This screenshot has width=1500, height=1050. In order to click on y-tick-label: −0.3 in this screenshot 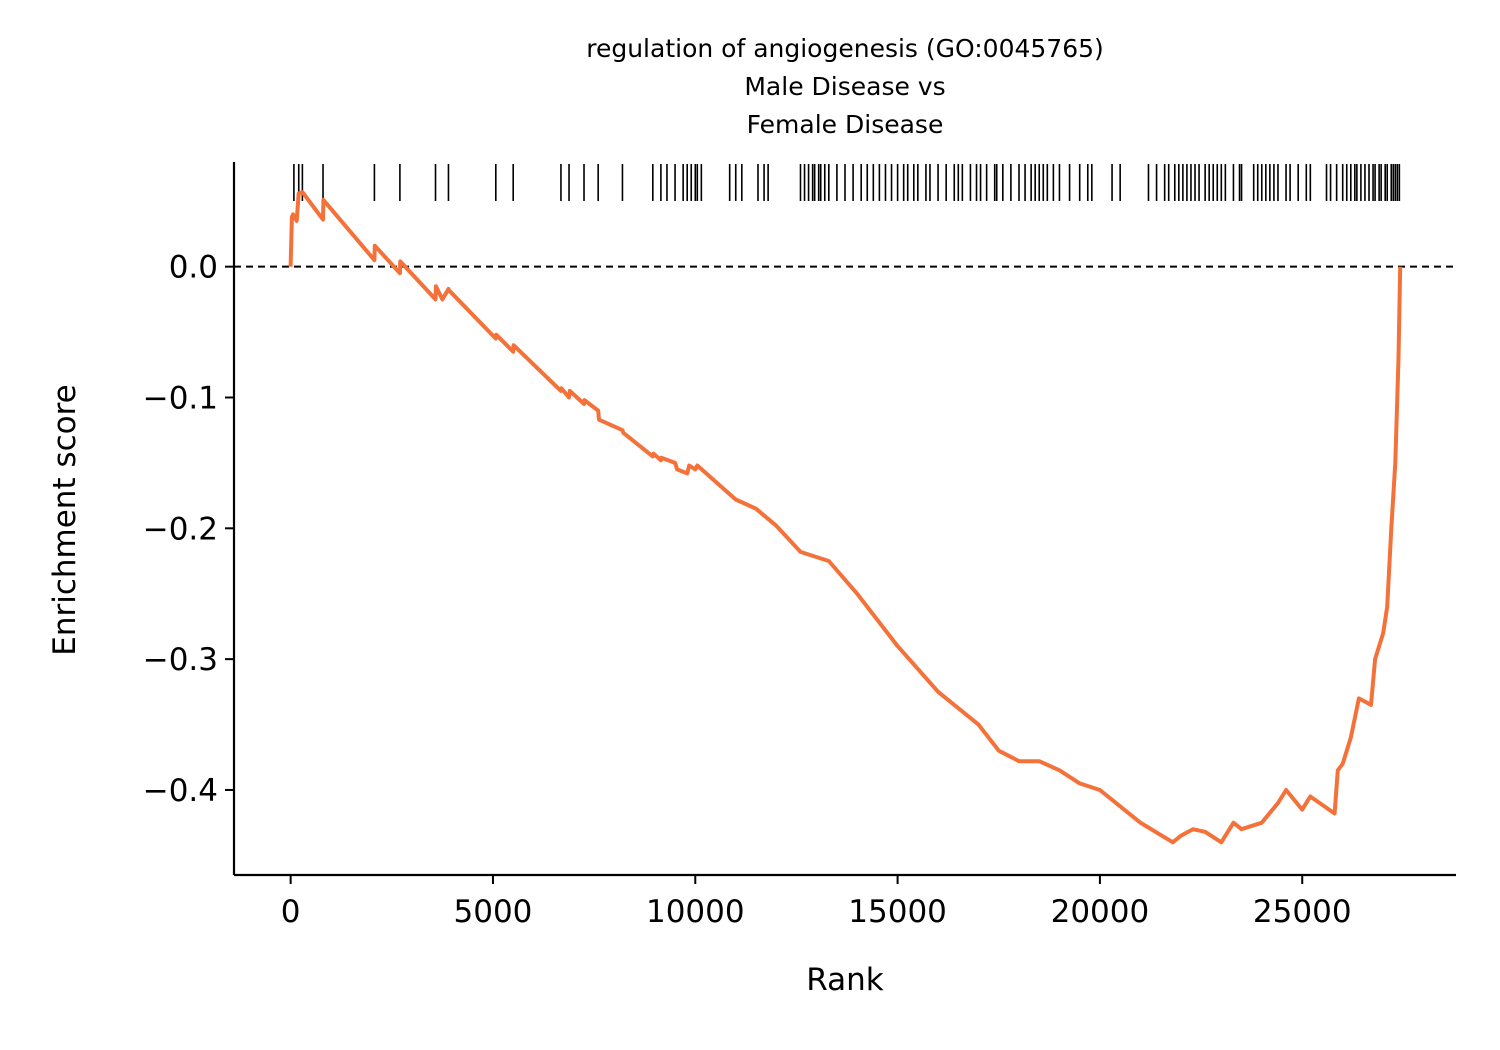, I will do `click(180, 660)`.